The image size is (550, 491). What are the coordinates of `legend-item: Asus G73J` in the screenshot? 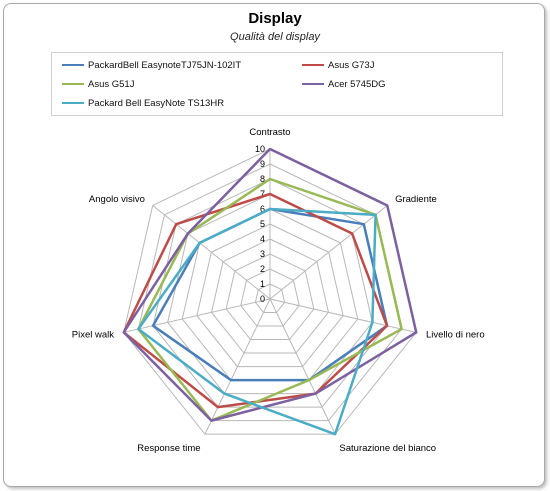 It's located at (338, 65).